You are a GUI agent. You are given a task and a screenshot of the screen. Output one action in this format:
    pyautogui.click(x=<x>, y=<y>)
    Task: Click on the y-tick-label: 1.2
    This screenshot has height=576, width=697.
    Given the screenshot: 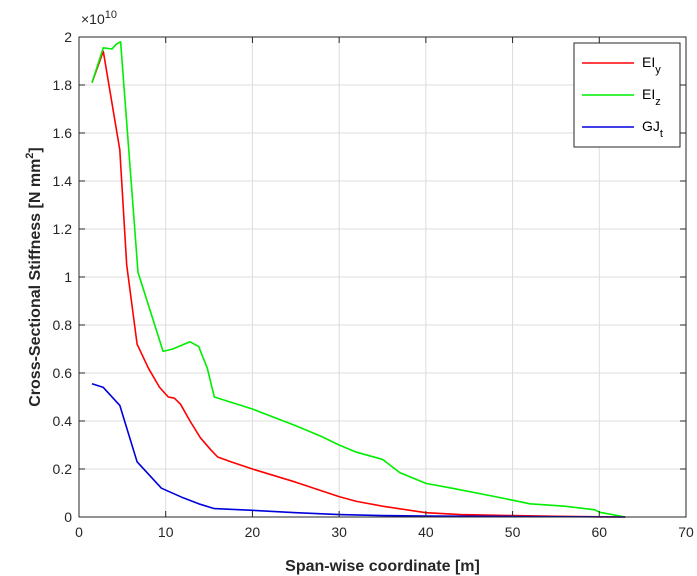 What is the action you would take?
    pyautogui.click(x=63, y=229)
    